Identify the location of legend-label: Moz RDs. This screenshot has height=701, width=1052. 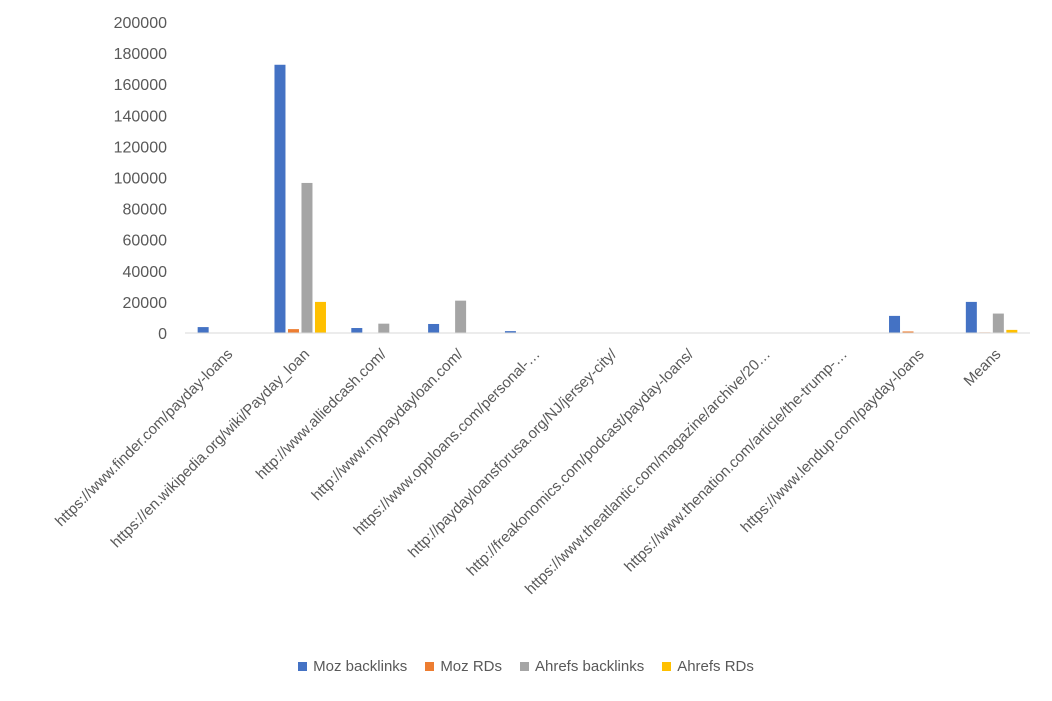
(471, 666).